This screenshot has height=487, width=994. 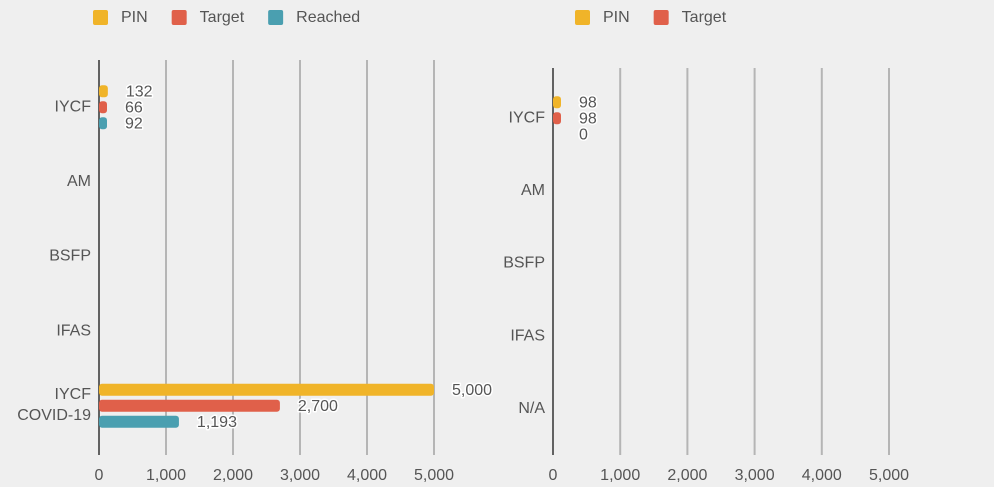 I want to click on value-label: 0, so click(x=583, y=135).